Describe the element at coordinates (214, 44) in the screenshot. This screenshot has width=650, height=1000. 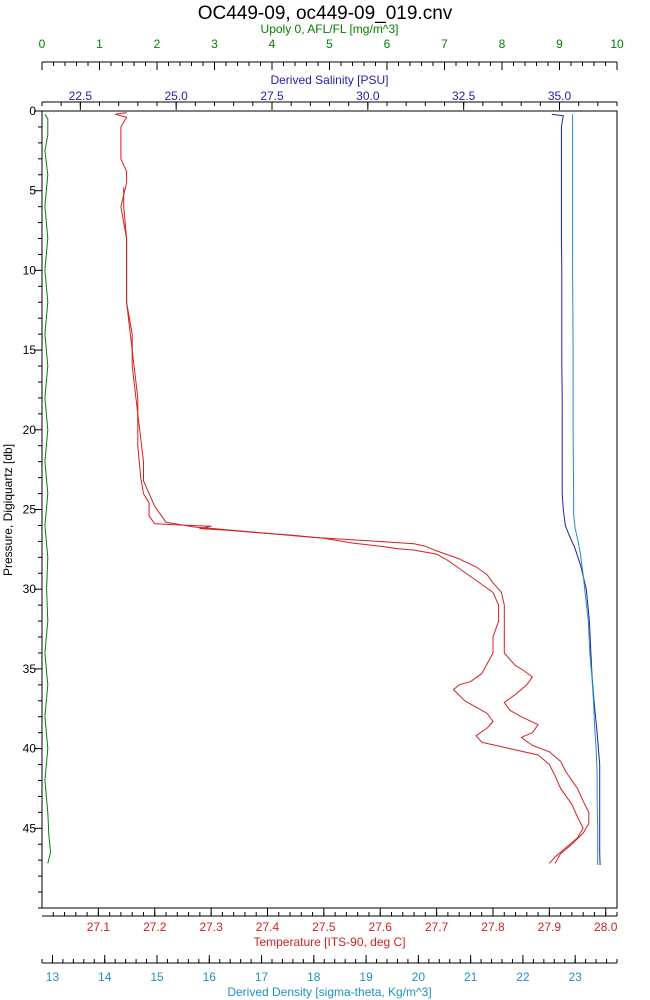
I see `tick-label-fluor: 3` at that location.